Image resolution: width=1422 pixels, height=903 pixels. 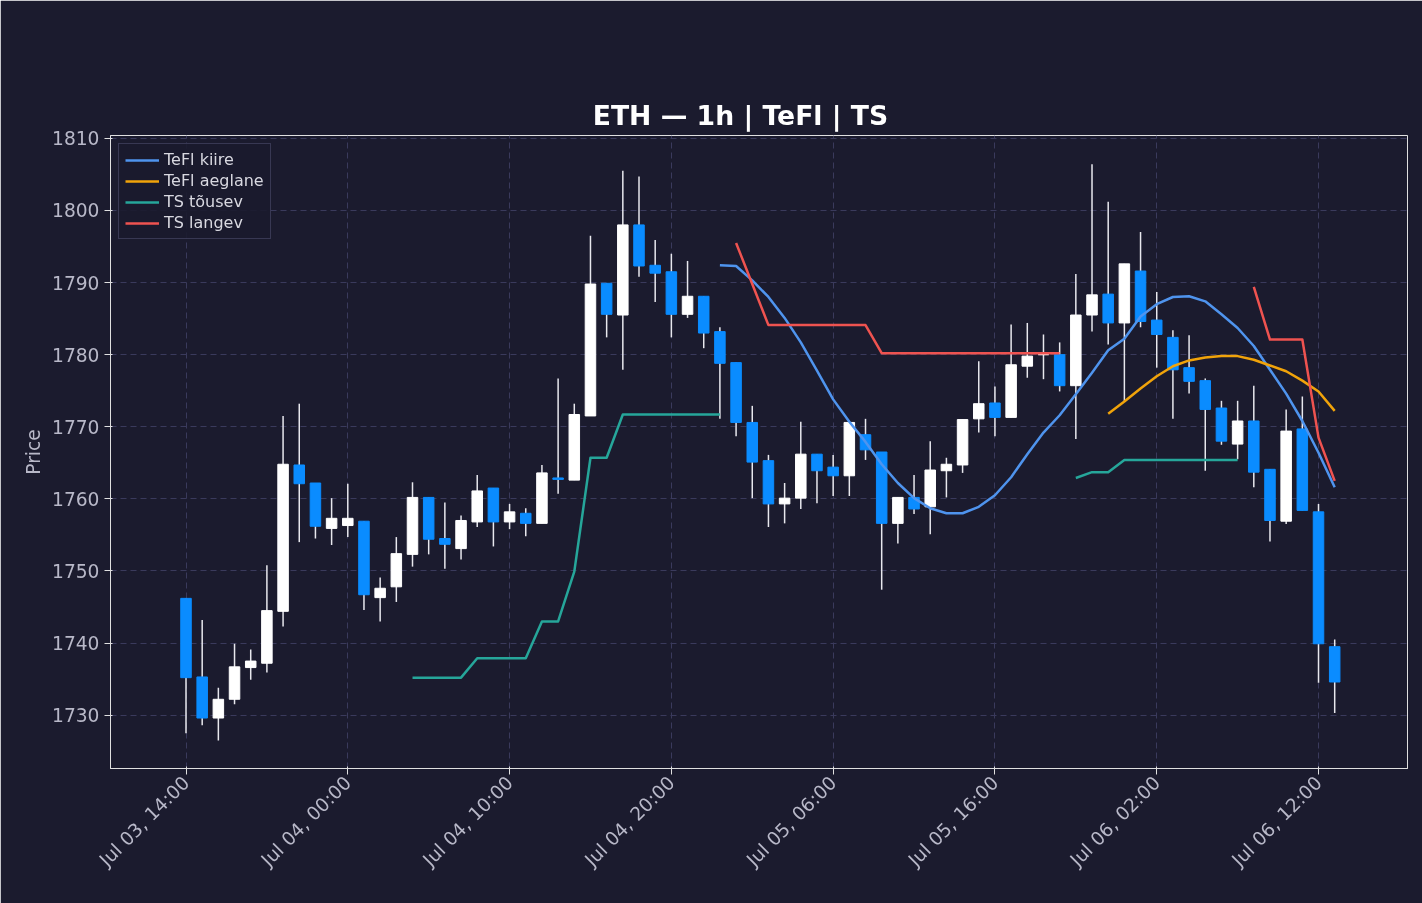 What do you see at coordinates (214, 180) in the screenshot?
I see `legend-label: TeFl aeglane` at bounding box center [214, 180].